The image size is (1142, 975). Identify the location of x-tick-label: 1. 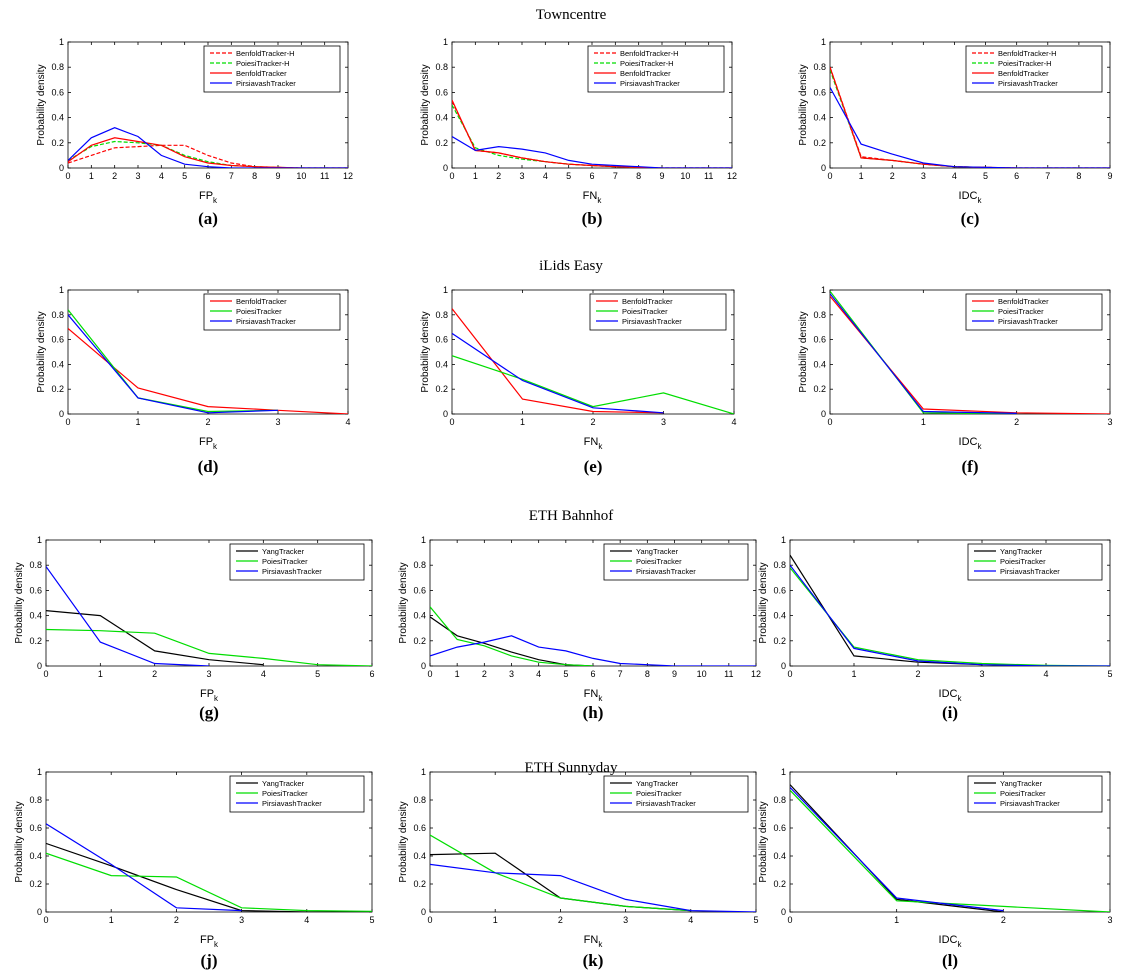
(896, 920).